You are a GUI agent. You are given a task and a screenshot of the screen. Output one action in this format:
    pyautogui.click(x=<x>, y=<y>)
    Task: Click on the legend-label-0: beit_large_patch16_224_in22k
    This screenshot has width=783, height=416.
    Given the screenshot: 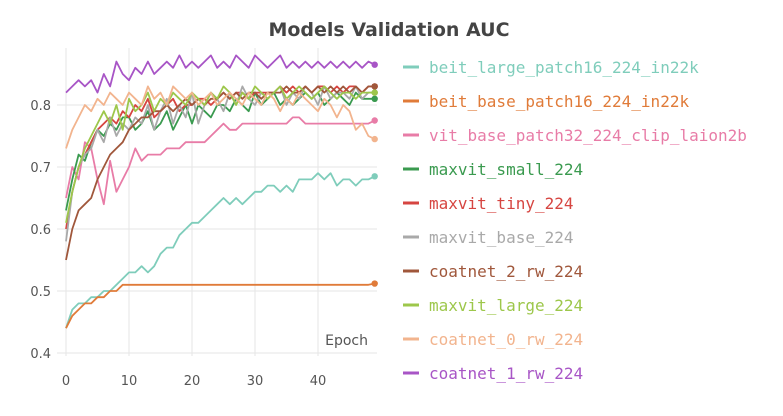 What is the action you would take?
    pyautogui.click(x=564, y=67)
    